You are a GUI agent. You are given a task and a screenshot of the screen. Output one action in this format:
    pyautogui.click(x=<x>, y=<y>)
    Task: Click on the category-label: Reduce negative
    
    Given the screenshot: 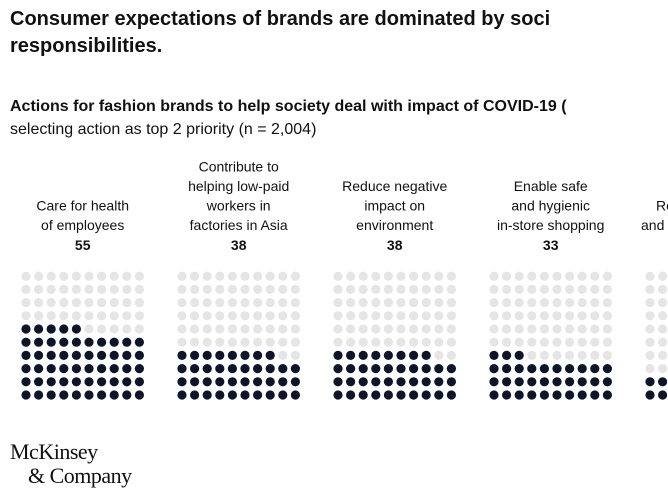 What is the action you would take?
    pyautogui.click(x=394, y=186)
    